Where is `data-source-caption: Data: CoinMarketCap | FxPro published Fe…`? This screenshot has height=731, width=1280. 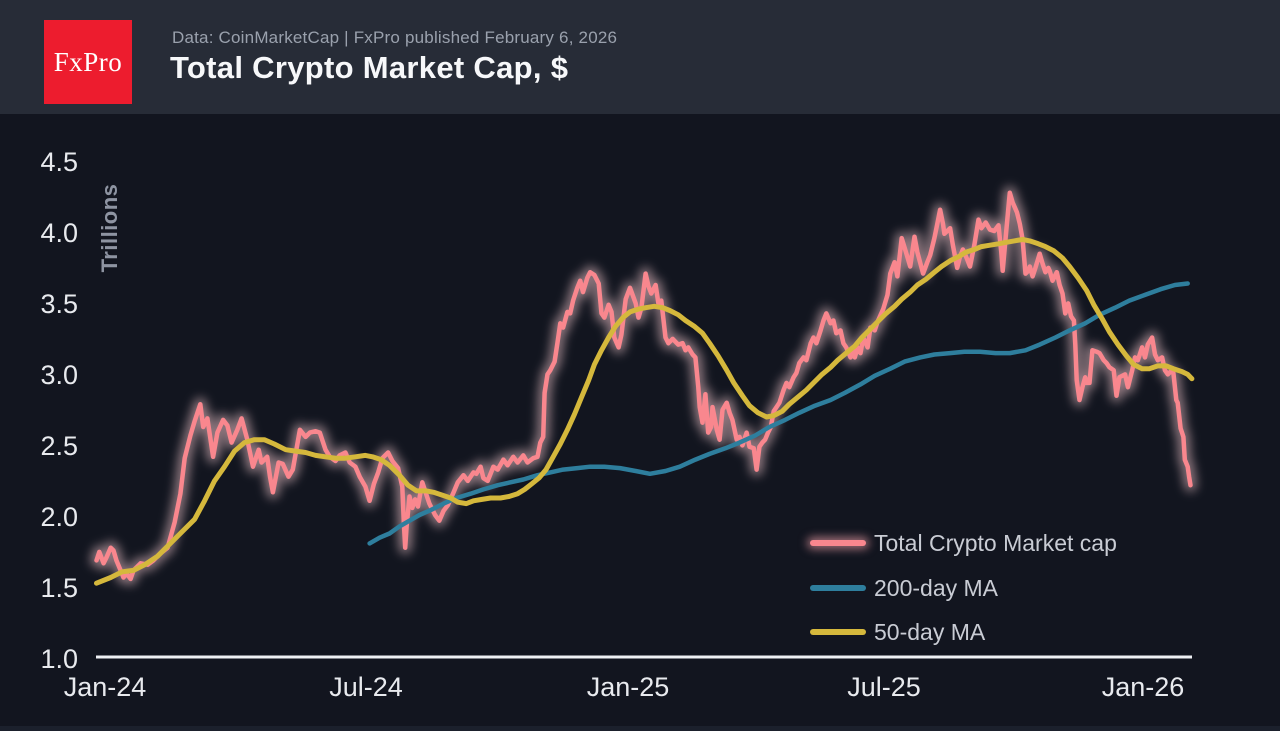
data-source-caption: Data: CoinMarketCap | FxPro published Fe… is located at coordinates (395, 37).